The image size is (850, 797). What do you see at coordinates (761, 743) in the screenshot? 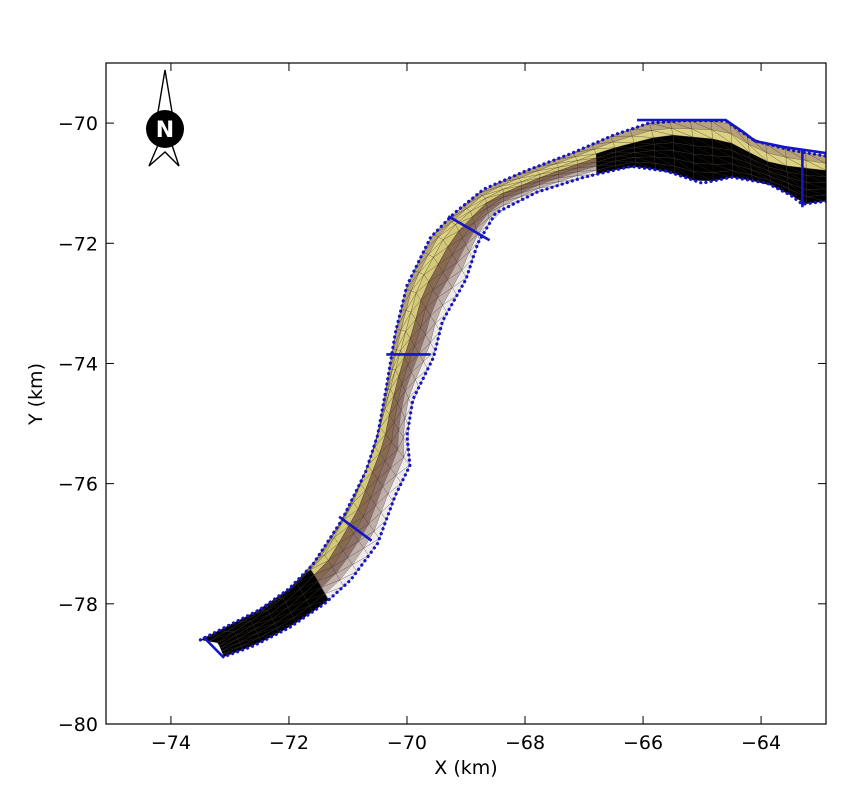
I see `x-tick-label: −64` at bounding box center [761, 743].